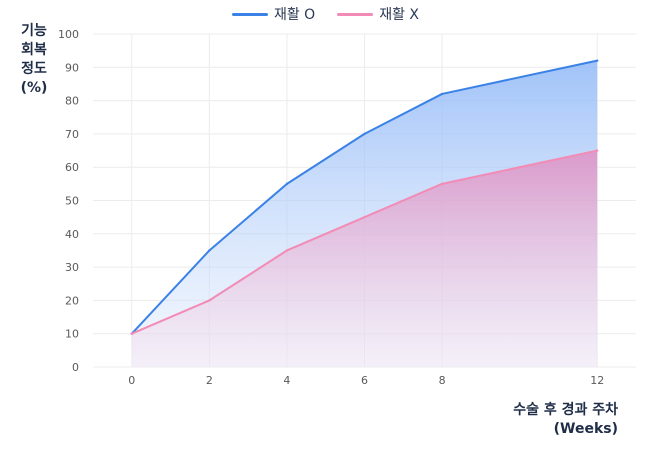 This screenshot has width=651, height=449. What do you see at coordinates (68, 34) in the screenshot?
I see `y-tick-label: 100` at bounding box center [68, 34].